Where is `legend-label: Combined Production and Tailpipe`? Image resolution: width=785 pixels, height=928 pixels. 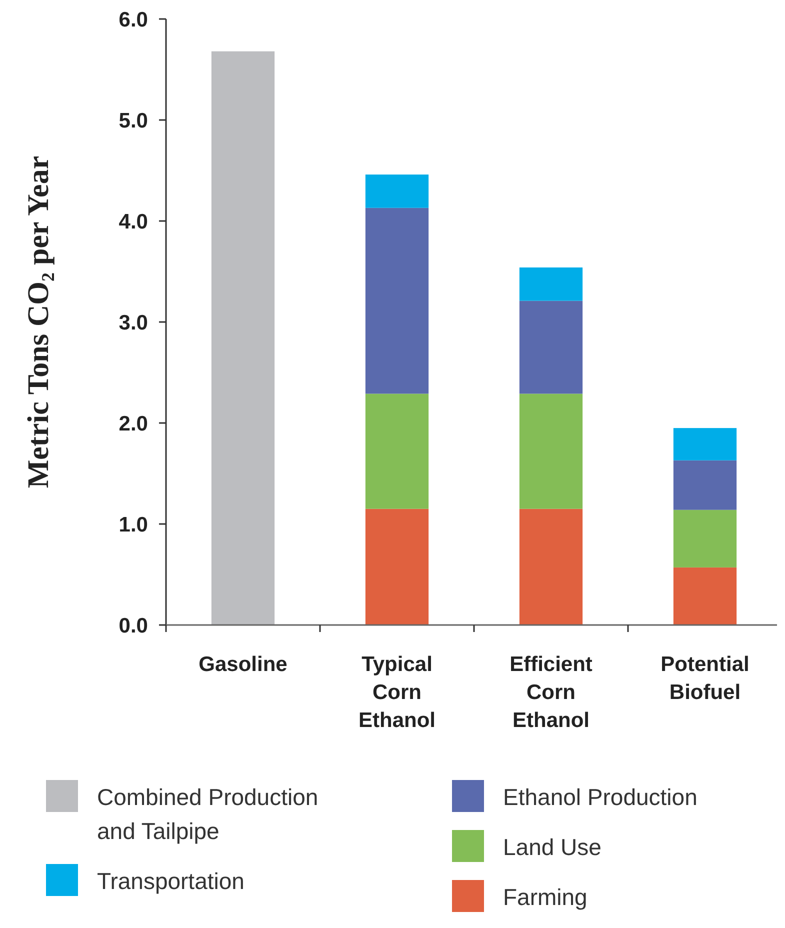 legend-label: Combined Production and Tailpipe is located at coordinates (207, 814).